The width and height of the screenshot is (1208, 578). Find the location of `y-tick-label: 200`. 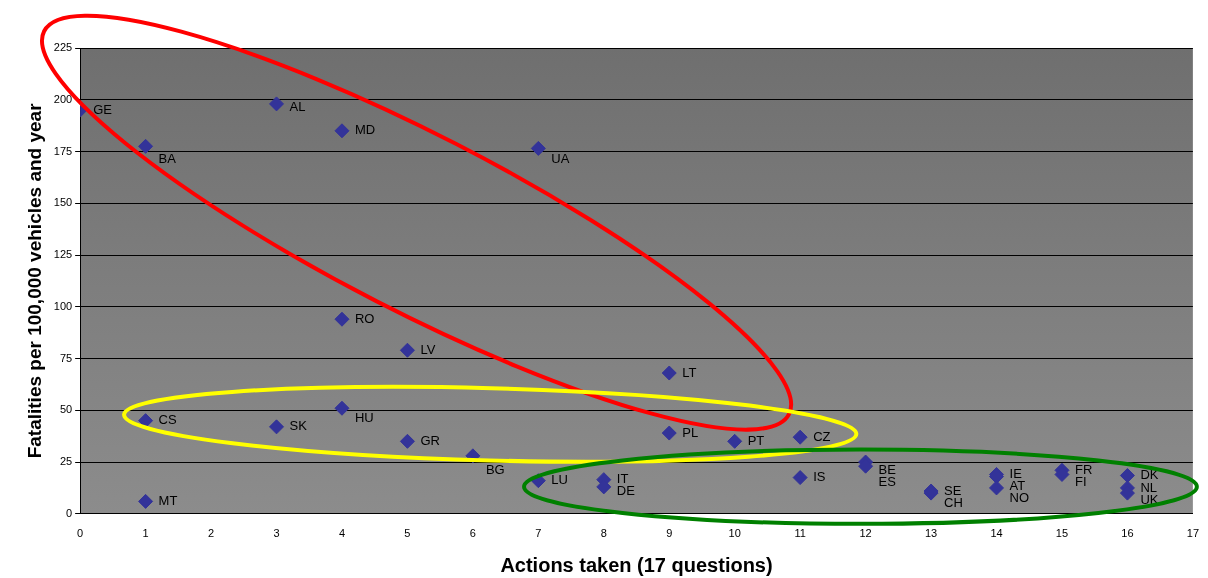

y-tick-label: 200 is located at coordinates (63, 98).